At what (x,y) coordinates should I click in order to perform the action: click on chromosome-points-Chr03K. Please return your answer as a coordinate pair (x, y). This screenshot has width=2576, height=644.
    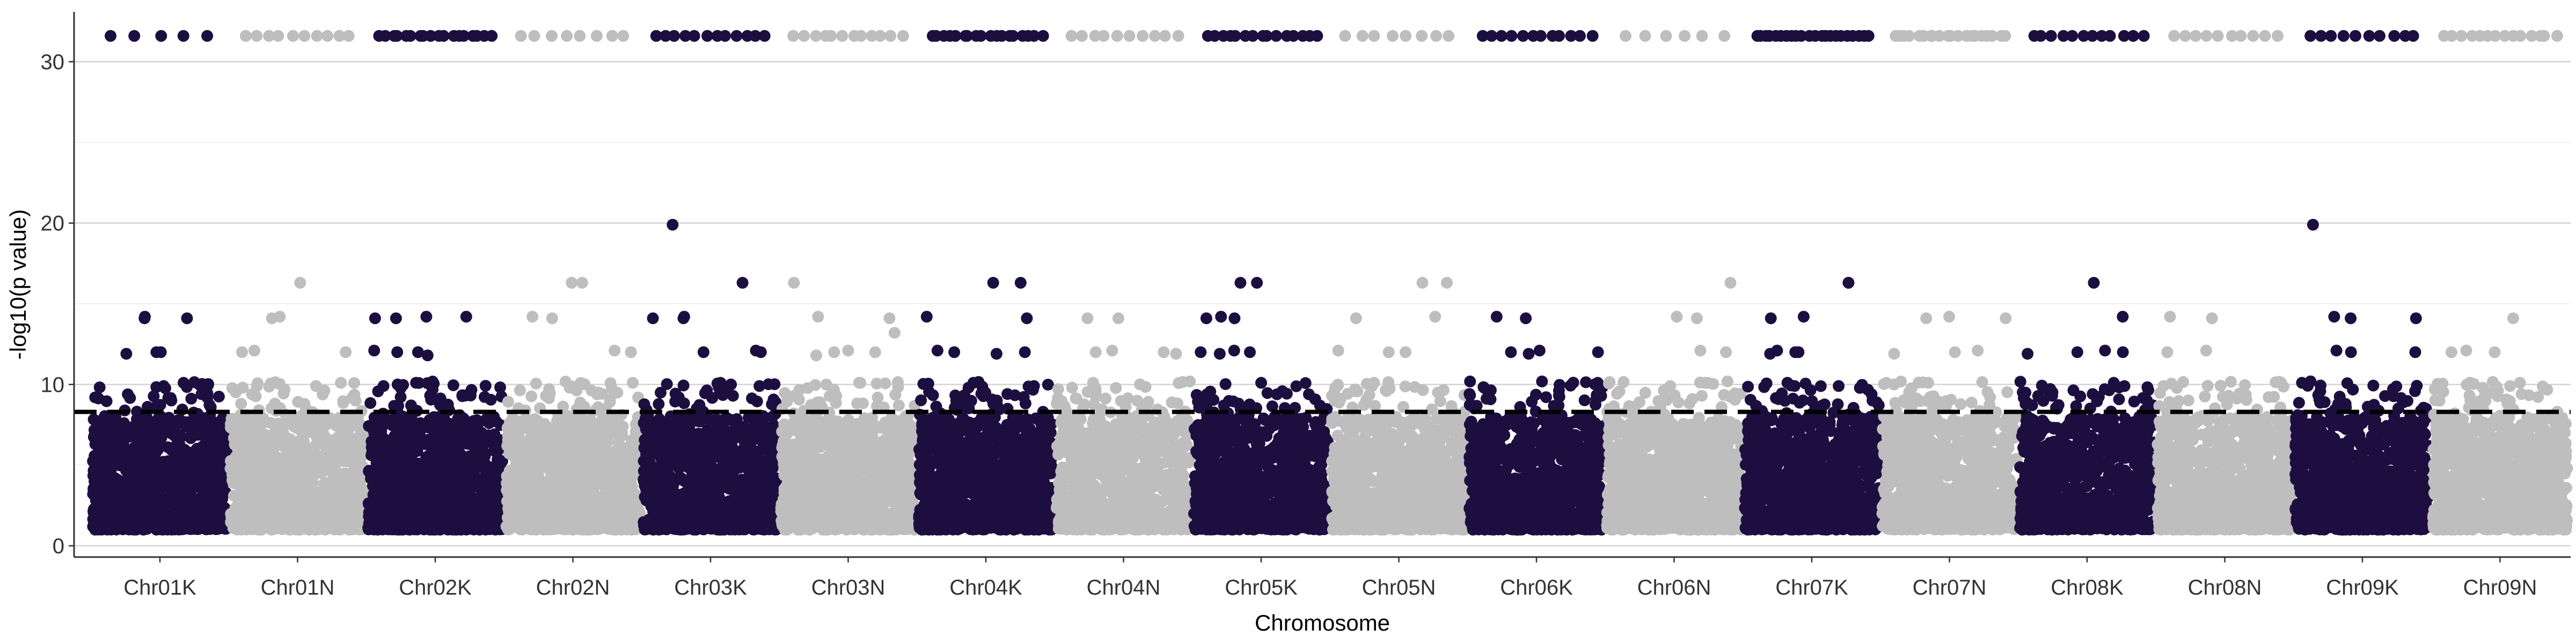
    Looking at the image, I should click on (711, 283).